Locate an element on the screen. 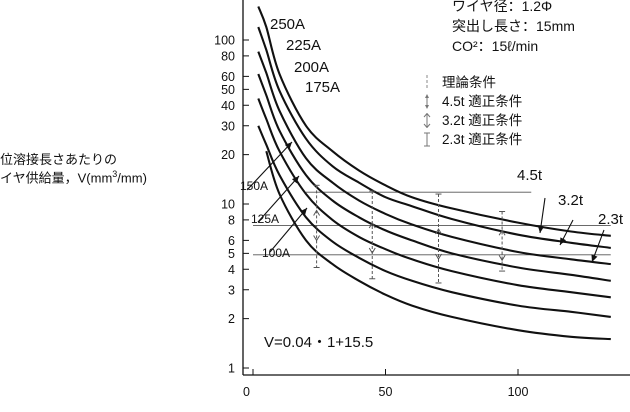  condition-notes: ワイヤ径：1.2Φ 突出し長さ：15mm CO²：15ℓ/min is located at coordinates (541, 28).